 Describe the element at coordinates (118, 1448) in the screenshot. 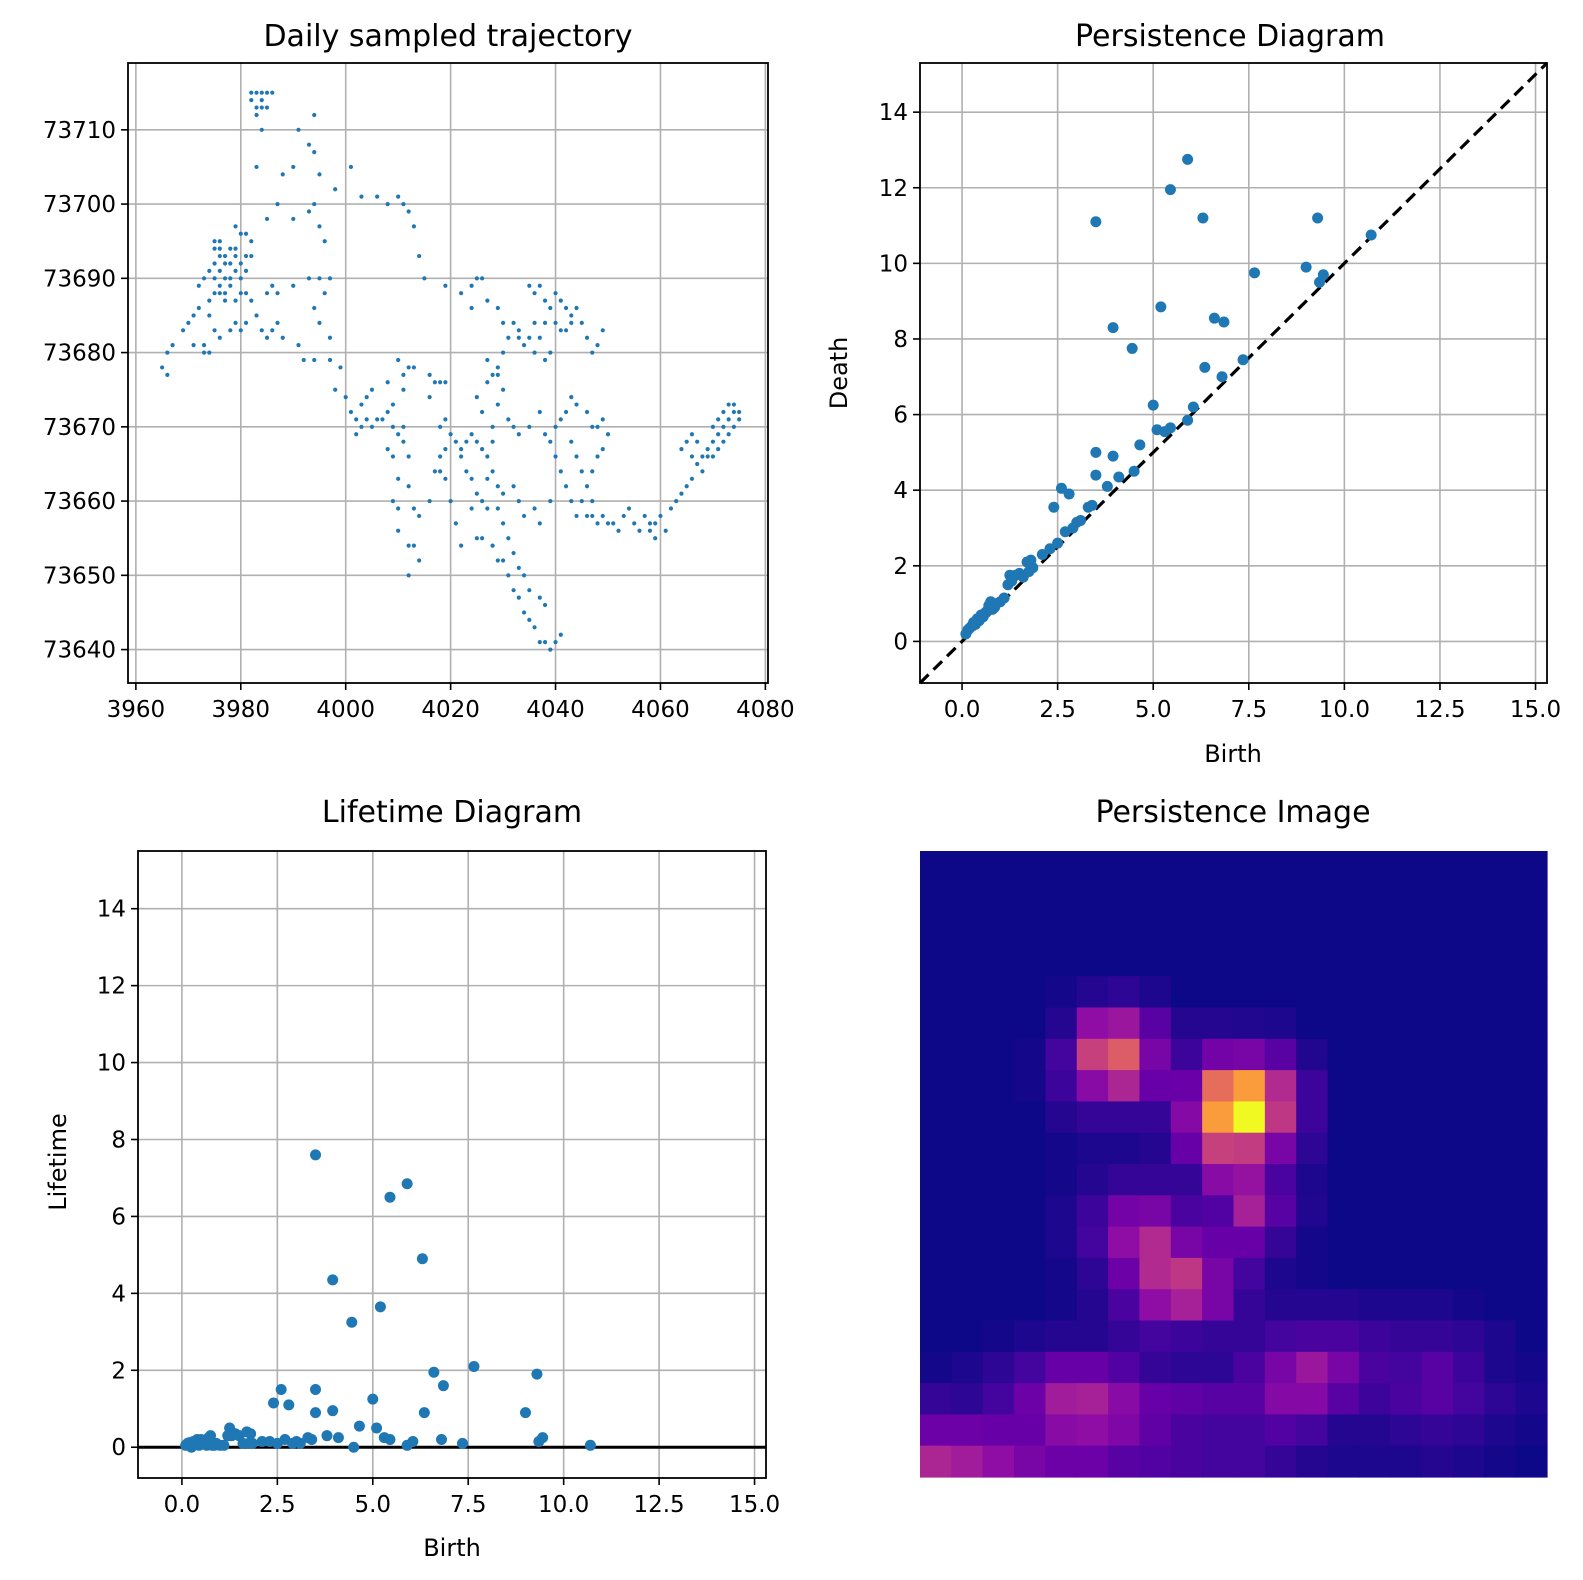

I see `lifetime-ytick-label: 0` at that location.